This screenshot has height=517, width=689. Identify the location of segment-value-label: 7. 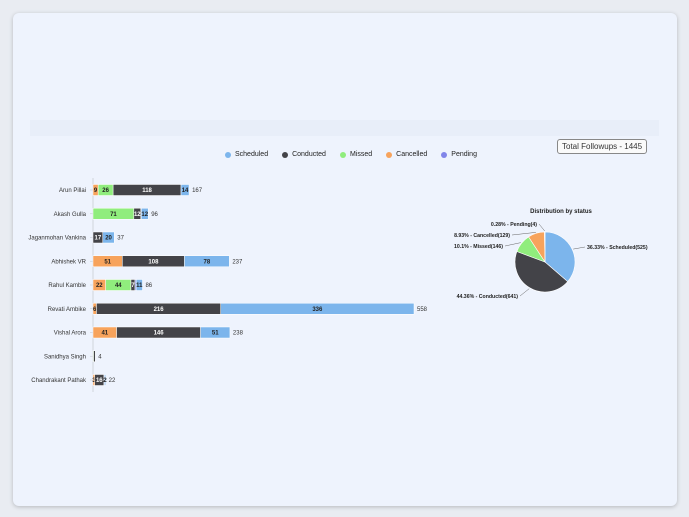
(133, 286).